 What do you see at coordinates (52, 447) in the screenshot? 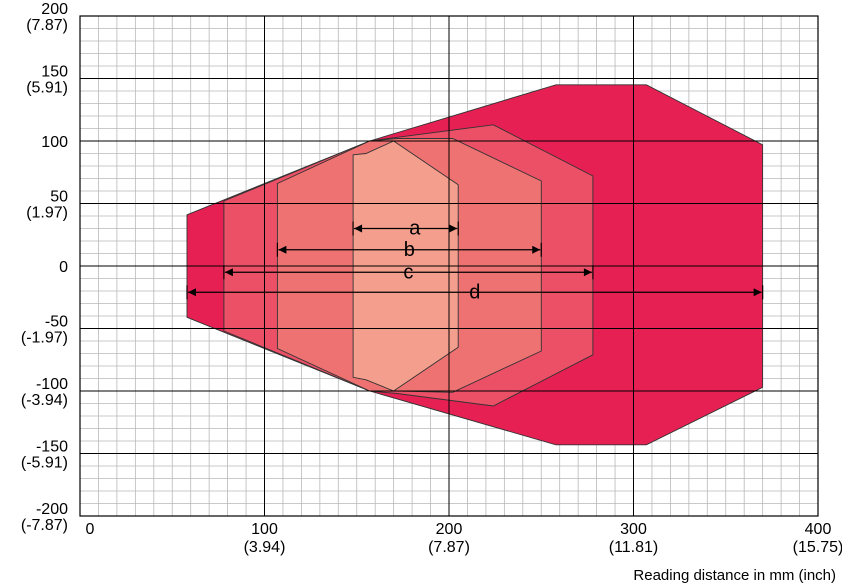
I see `y-tick-label: -150` at bounding box center [52, 447].